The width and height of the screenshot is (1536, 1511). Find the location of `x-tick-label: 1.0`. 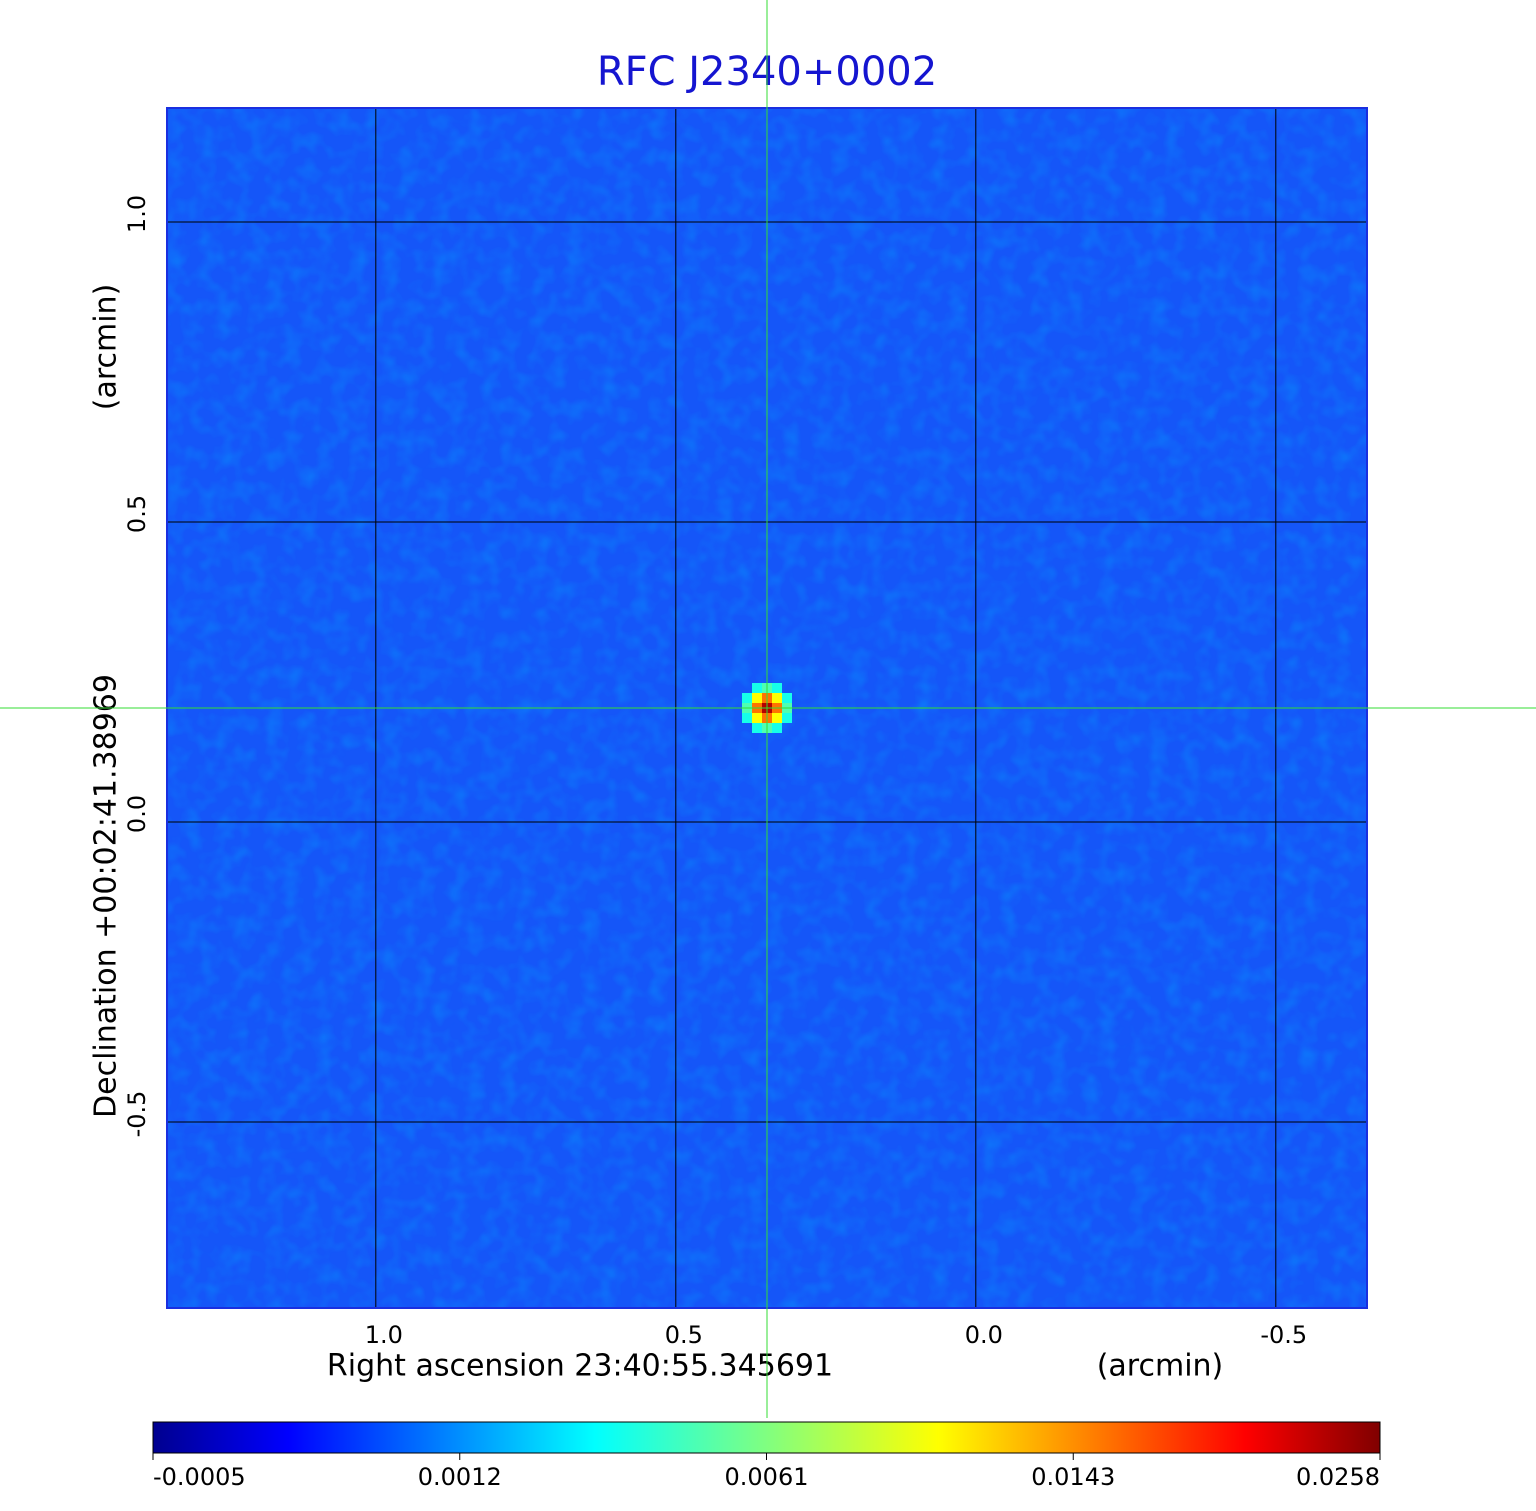

x-tick-label: 1.0 is located at coordinates (384, 1335).